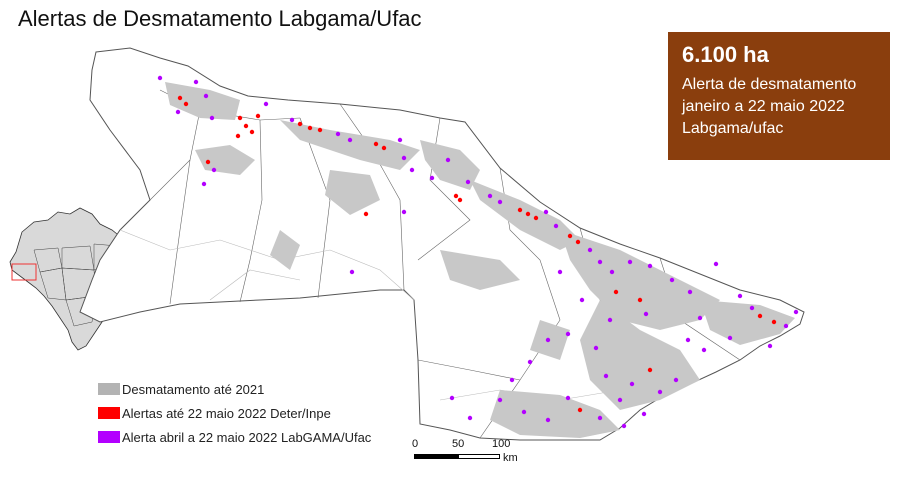  I want to click on scale-tick-50: 50, so click(458, 444).